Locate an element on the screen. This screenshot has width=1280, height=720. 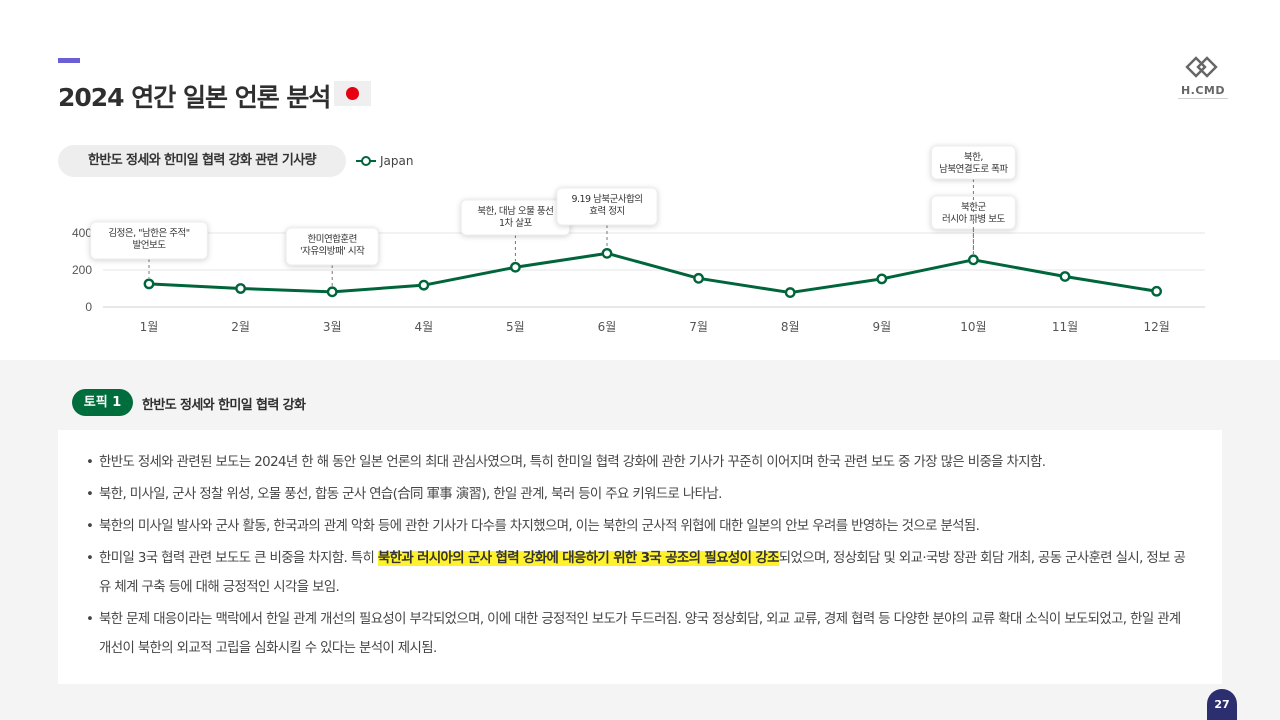
logo-text: H.CMD is located at coordinates (1203, 90).